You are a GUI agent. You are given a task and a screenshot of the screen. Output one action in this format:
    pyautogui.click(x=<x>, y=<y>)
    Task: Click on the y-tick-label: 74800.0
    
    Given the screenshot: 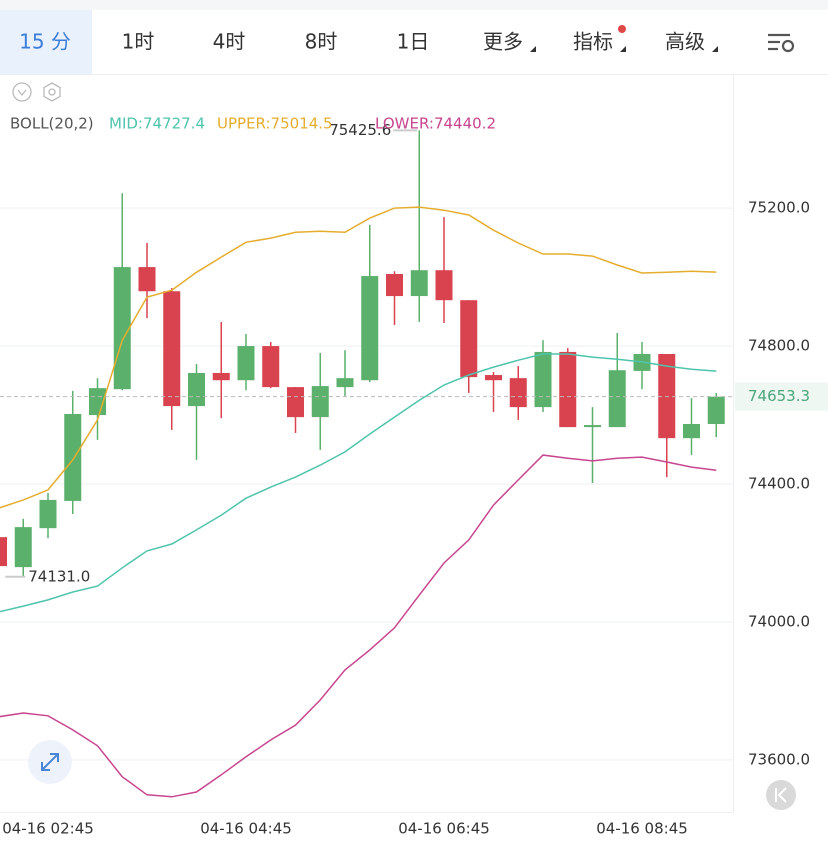 What is the action you would take?
    pyautogui.click(x=779, y=346)
    